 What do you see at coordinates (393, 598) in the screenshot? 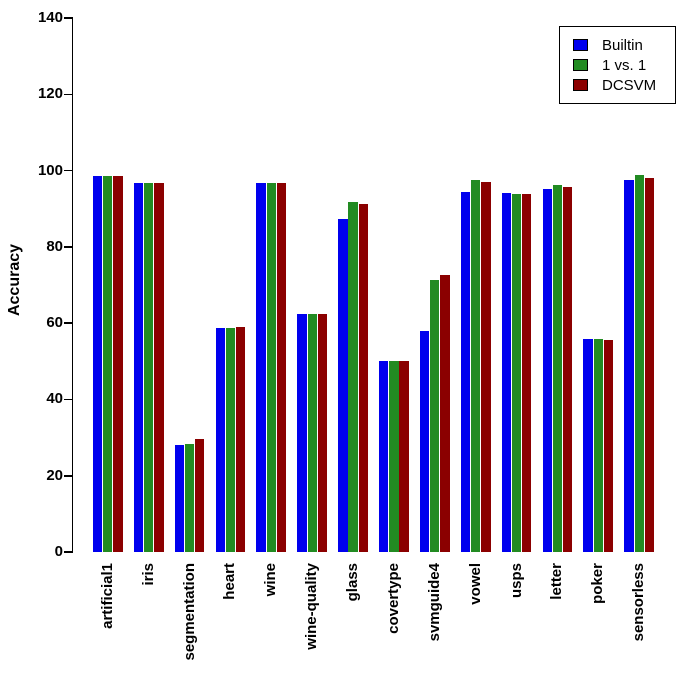
I see `x-axis-label-covertype: covertype` at bounding box center [393, 598].